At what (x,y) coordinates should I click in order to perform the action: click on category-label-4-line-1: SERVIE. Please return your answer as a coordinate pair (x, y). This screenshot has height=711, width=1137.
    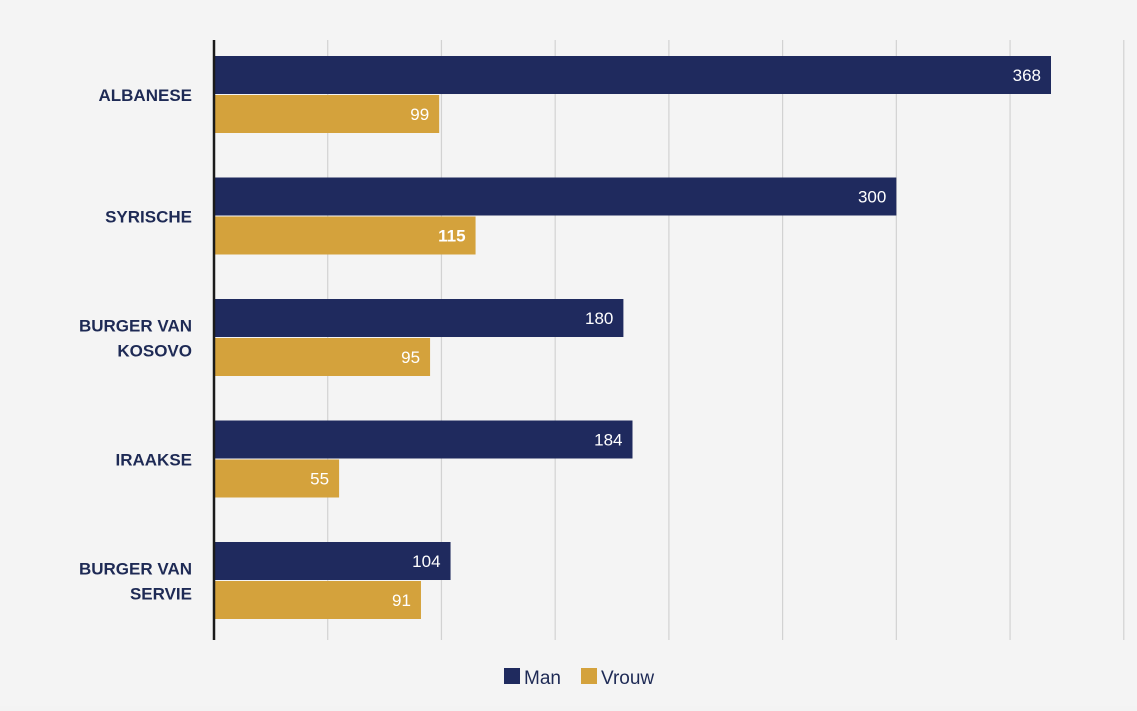
    Looking at the image, I should click on (161, 594).